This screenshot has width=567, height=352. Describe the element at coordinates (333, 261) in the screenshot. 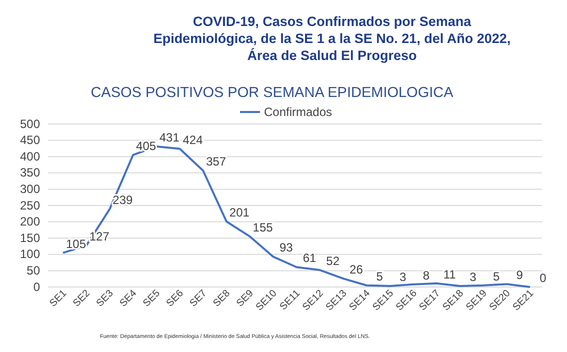

I see `data-label: 52` at that location.